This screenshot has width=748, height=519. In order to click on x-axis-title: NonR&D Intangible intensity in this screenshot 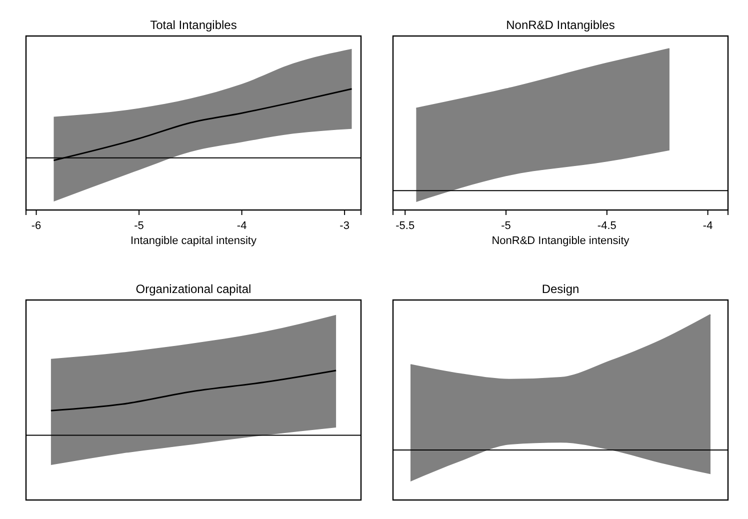, I will do `click(561, 241)`.